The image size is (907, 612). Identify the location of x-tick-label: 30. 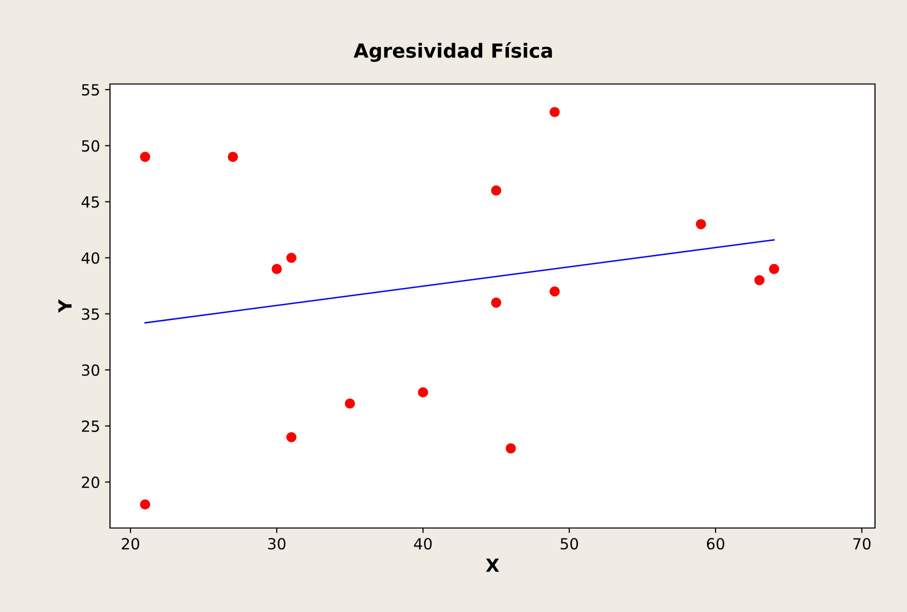
(277, 544).